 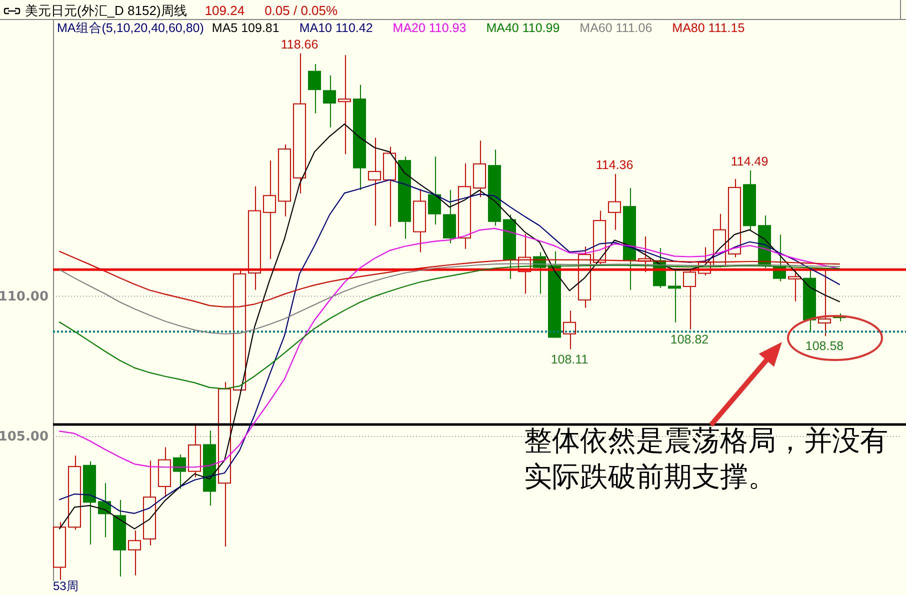 What do you see at coordinates (301, 10) in the screenshot?
I see `text: 0.05 / 0.05%` at bounding box center [301, 10].